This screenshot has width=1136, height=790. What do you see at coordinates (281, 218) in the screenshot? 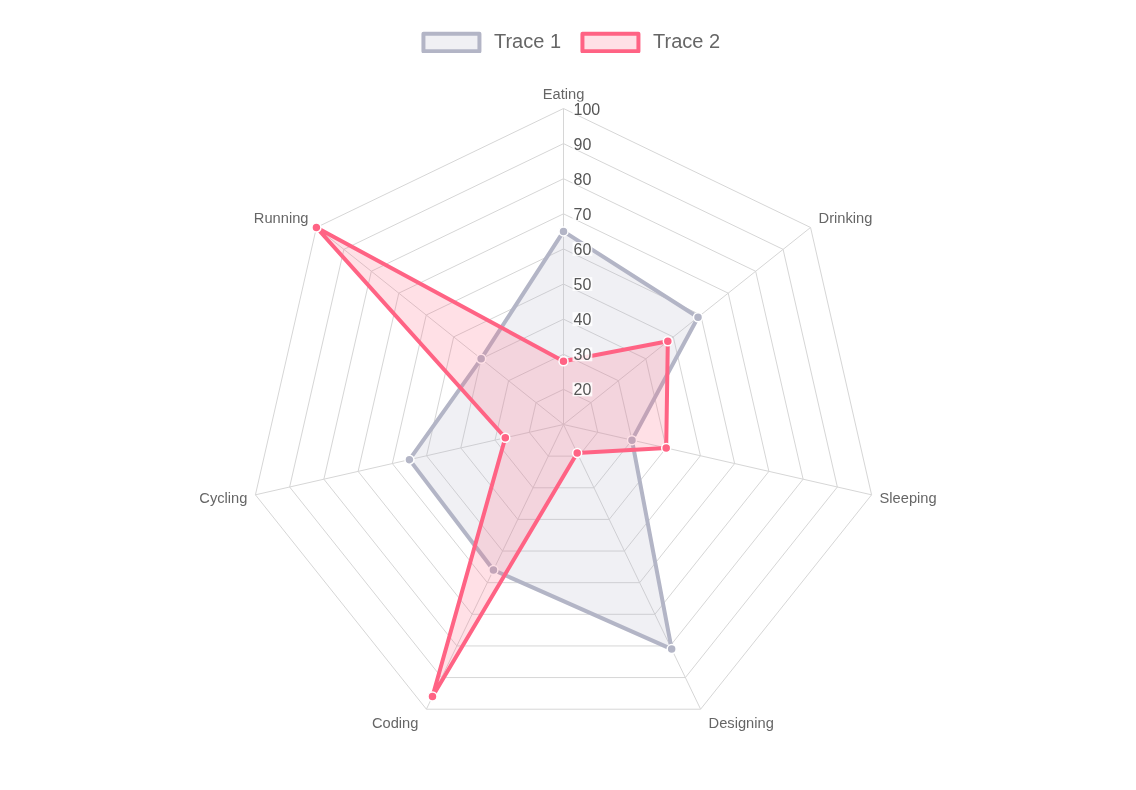
I see `spoke-label: Running` at bounding box center [281, 218].